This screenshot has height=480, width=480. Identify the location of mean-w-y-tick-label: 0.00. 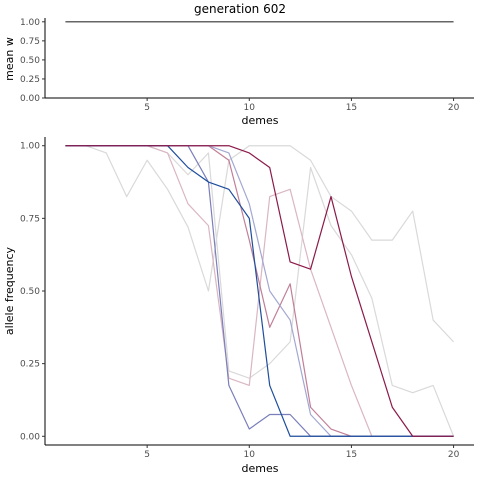
(30, 99).